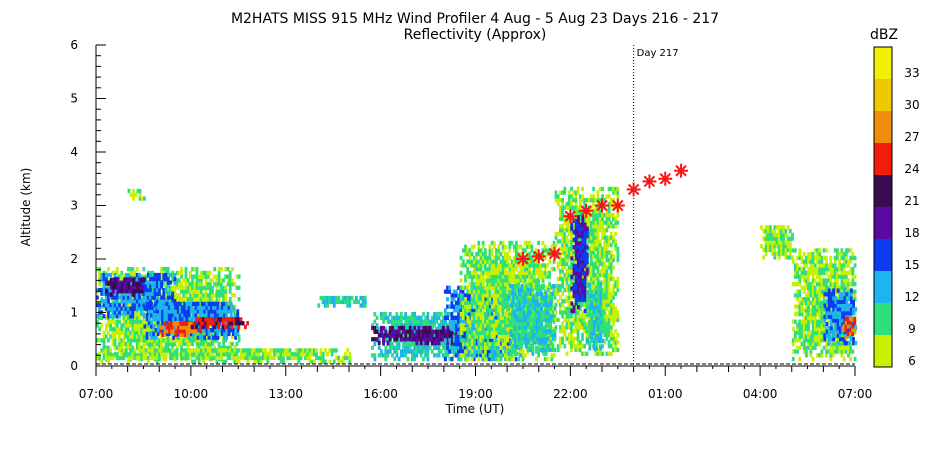 The height and width of the screenshot is (450, 950). What do you see at coordinates (180, 329) in the screenshot?
I see `echo-region` at bounding box center [180, 329].